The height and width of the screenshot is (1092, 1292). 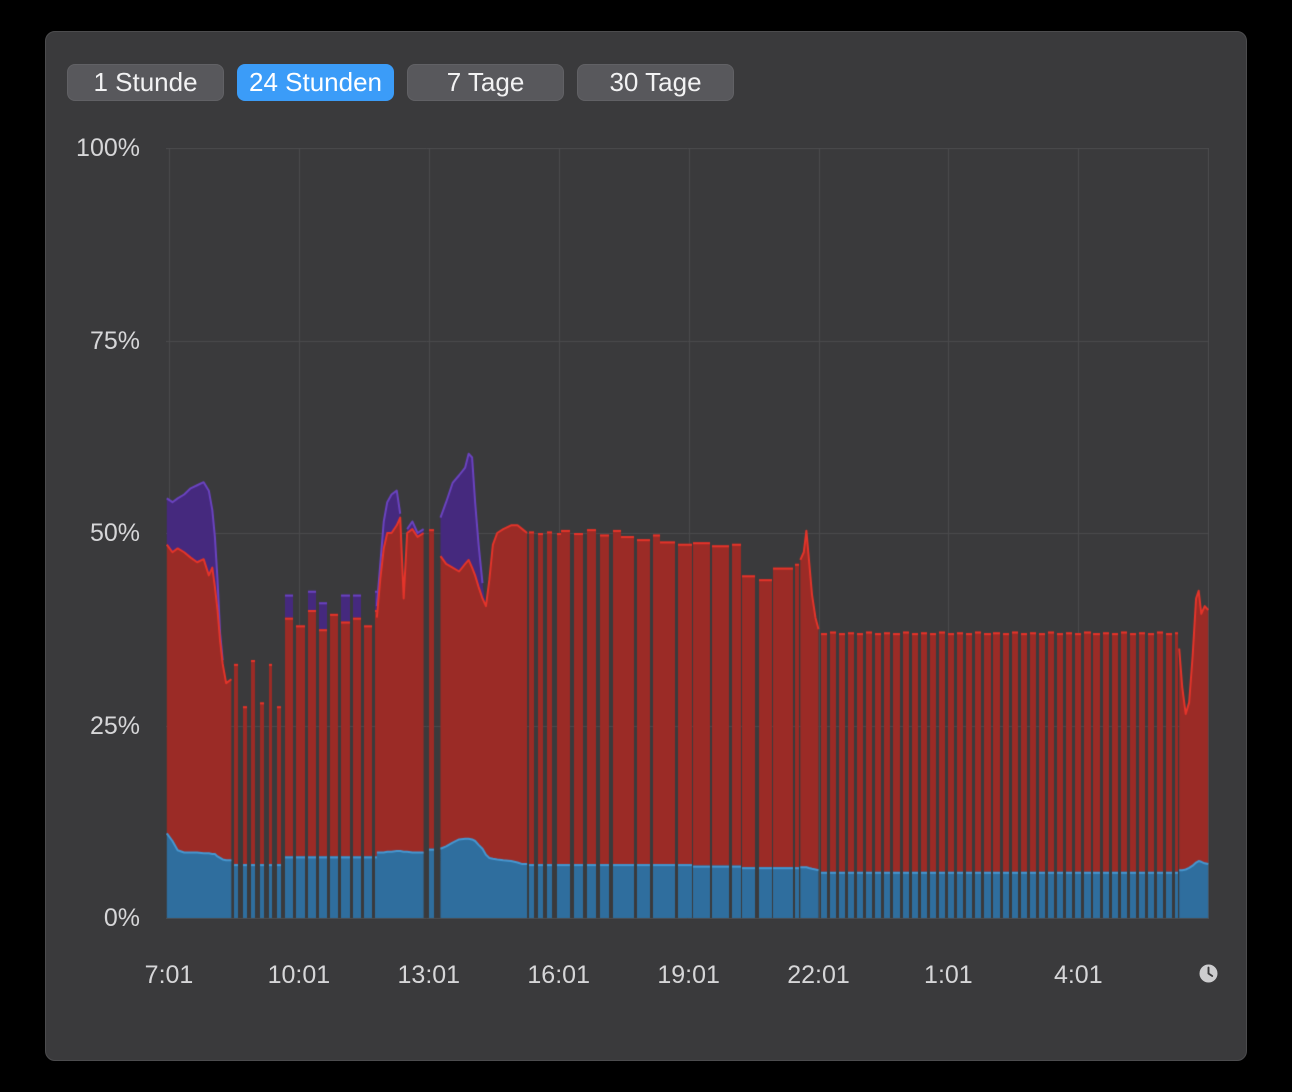 I want to click on y-axis-label: 100%, so click(x=108, y=148).